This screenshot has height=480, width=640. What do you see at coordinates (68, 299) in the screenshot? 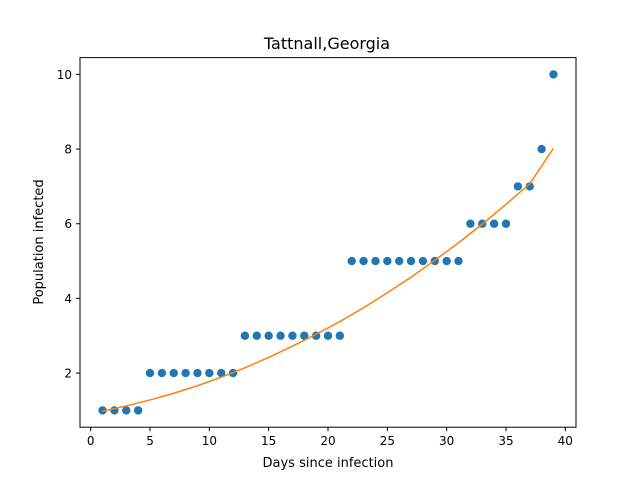
I see `y-tick-label: 4` at bounding box center [68, 299].